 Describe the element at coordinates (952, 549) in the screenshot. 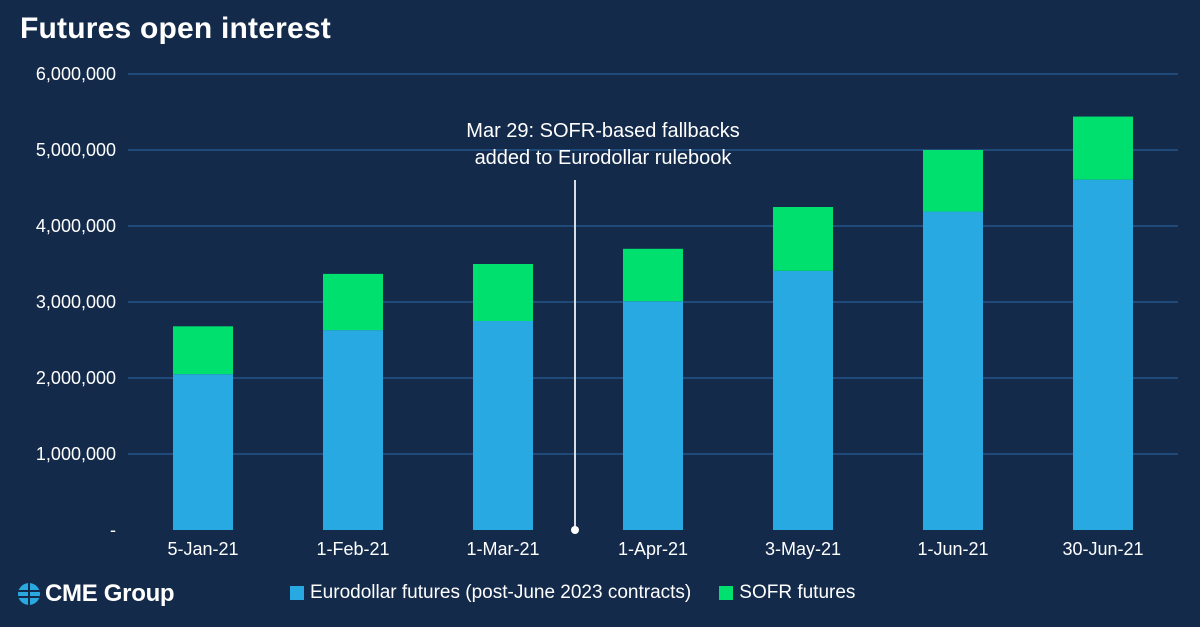

I see `x-tick-label: 1-Jun-21` at that location.